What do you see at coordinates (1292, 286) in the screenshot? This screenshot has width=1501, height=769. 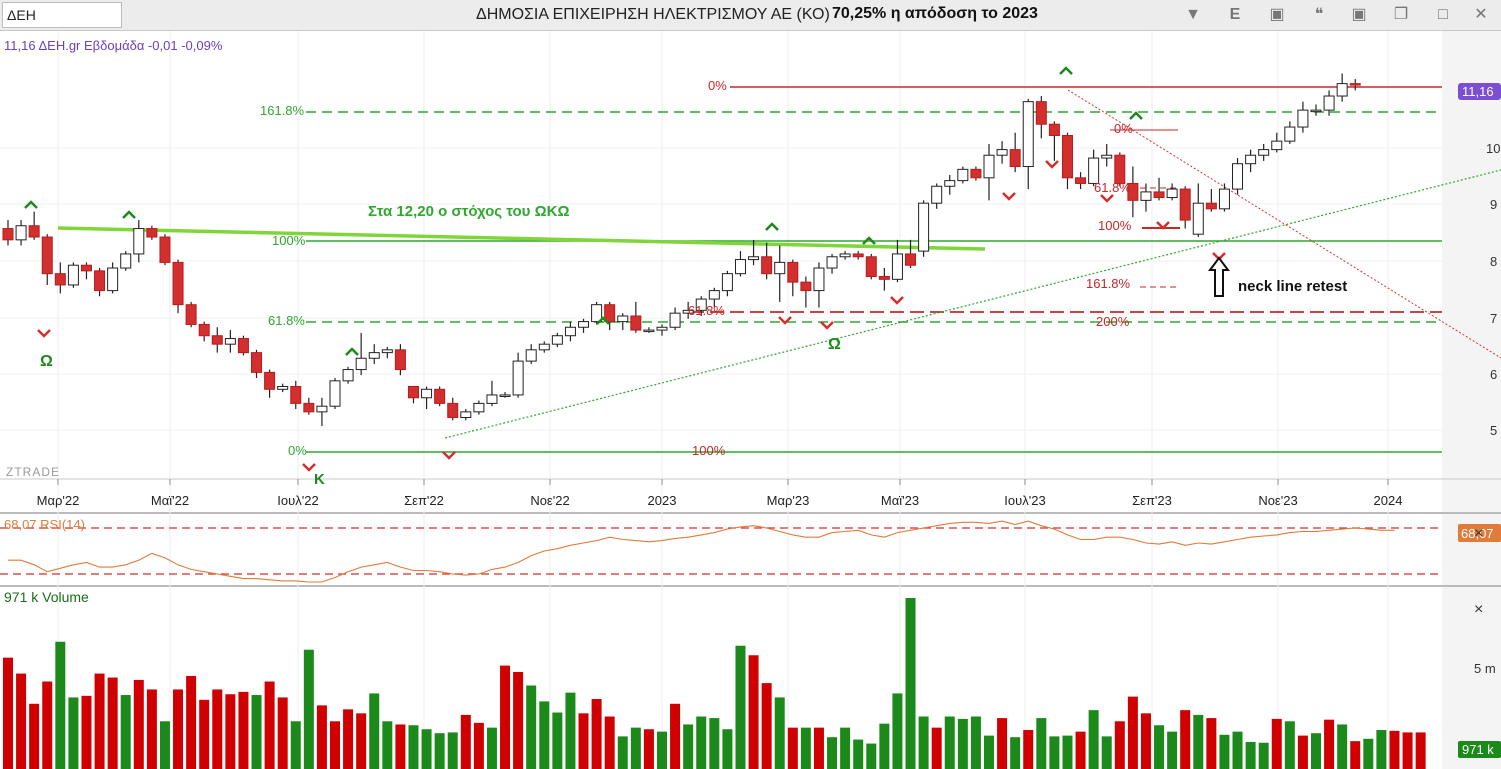 I see `neck-line-annotation: neck line retest` at bounding box center [1292, 286].